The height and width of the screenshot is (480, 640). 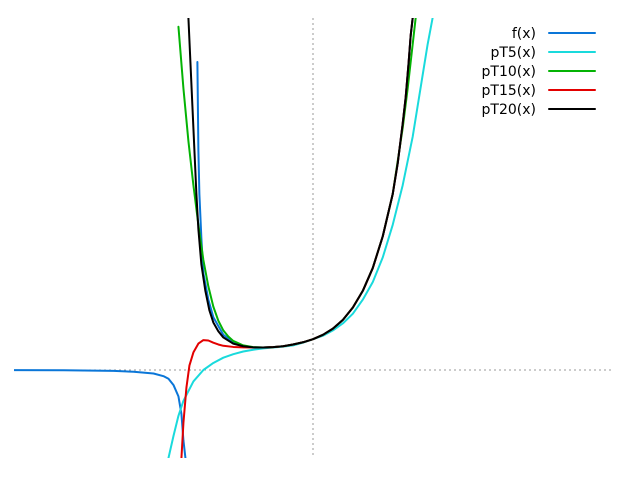 I want to click on legend-label-4: pT20(x), so click(x=509, y=110).